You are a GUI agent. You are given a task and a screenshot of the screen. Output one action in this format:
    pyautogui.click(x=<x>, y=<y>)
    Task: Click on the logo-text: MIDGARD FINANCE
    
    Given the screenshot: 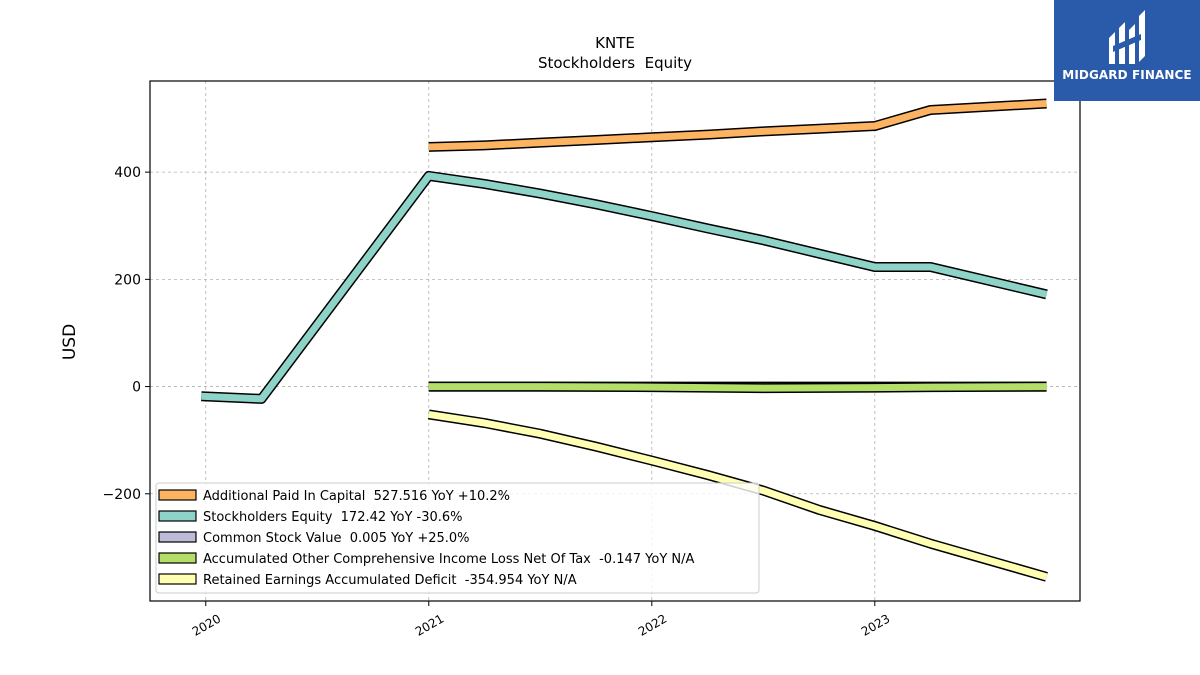 What is the action you would take?
    pyautogui.click(x=1127, y=75)
    